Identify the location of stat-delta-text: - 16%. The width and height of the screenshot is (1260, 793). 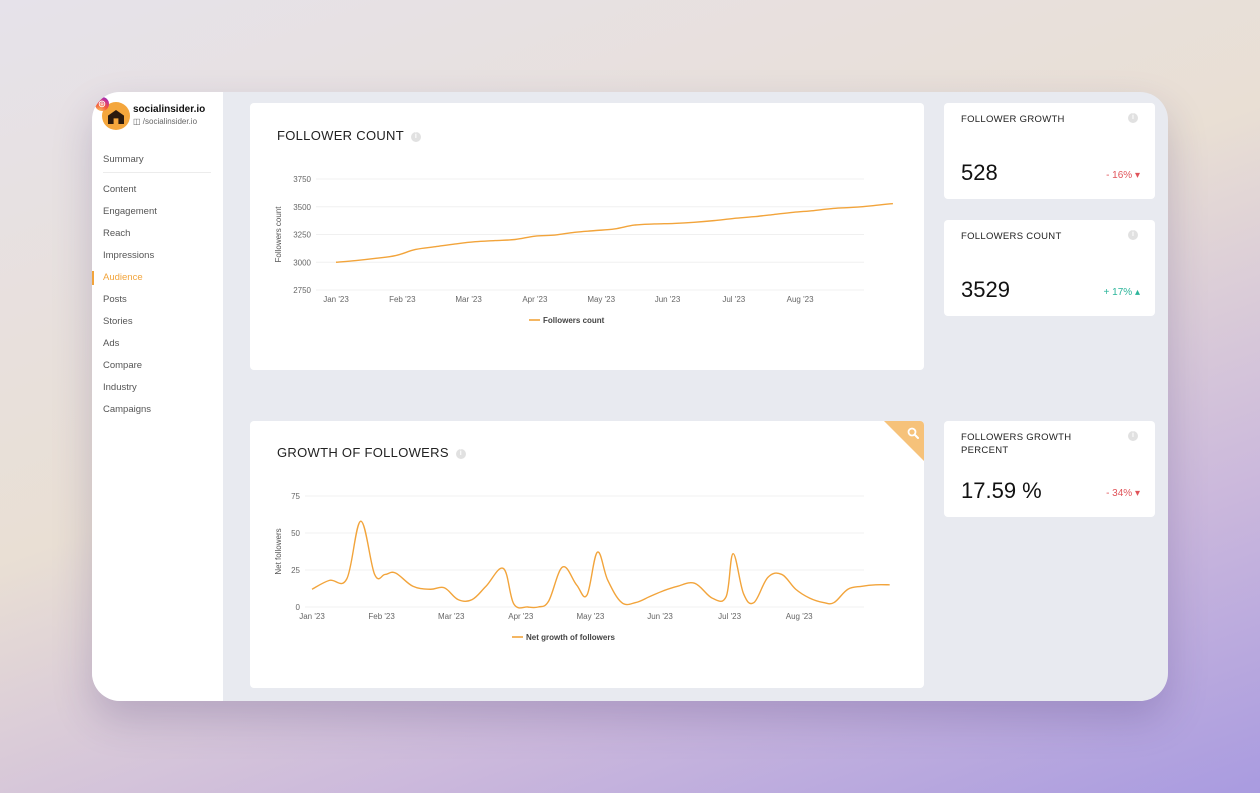
(1119, 175).